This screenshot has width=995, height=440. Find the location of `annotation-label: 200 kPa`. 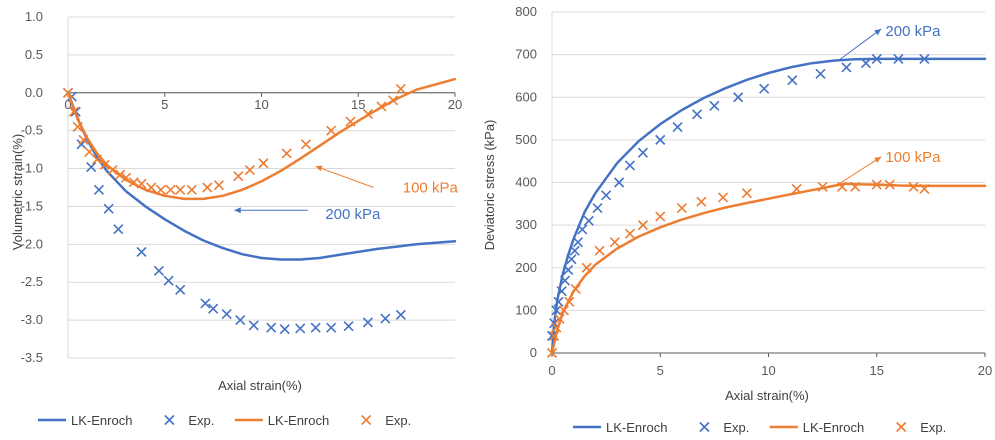

annotation-label: 200 kPa is located at coordinates (353, 214).